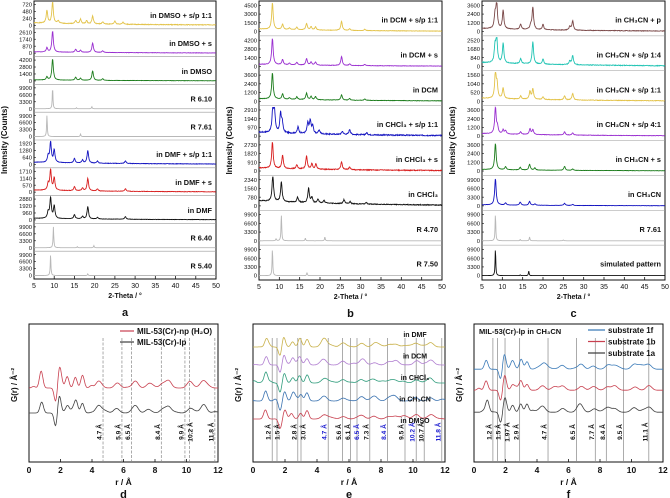 The width and height of the screenshot is (670, 498). I want to click on x-tick-label: 15, so click(523, 287).